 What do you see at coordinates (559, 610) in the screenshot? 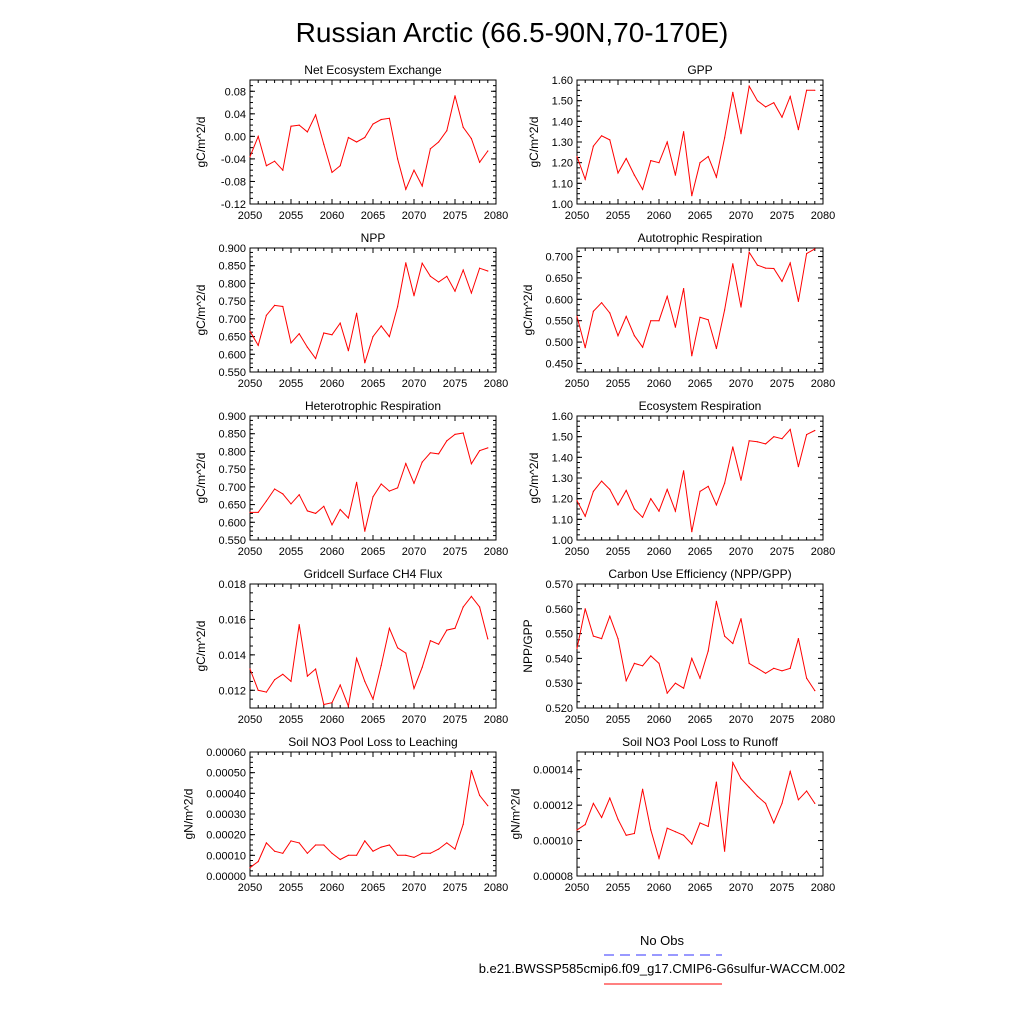
I see `y-tick-label: 0.560` at bounding box center [559, 610].